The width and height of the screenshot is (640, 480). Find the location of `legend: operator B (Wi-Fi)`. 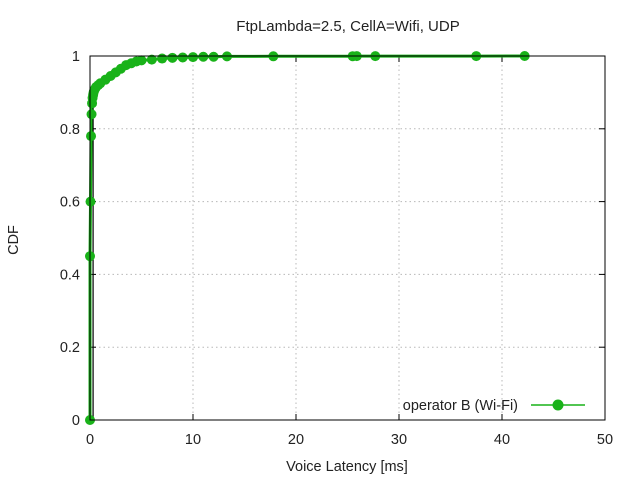

legend: operator B (Wi-Fi) is located at coordinates (494, 406).